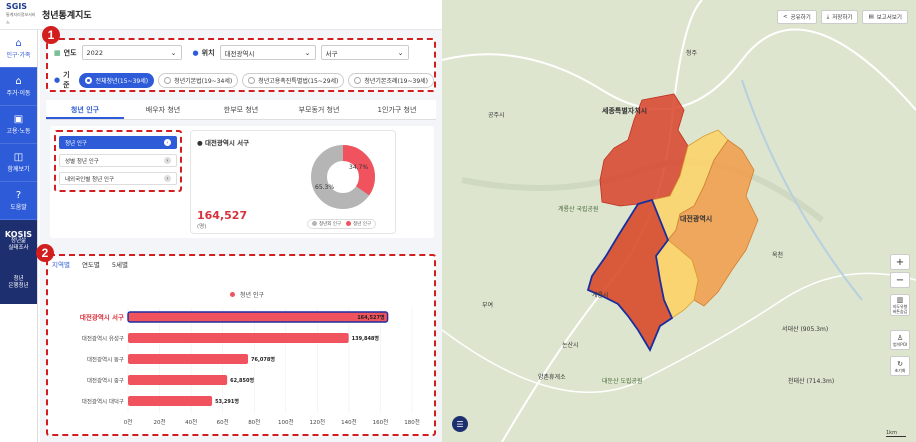 This screenshot has height=442, width=916. What do you see at coordinates (496, 115) in the screenshot?
I see `map-label-gongju: 공주시` at bounding box center [496, 115].